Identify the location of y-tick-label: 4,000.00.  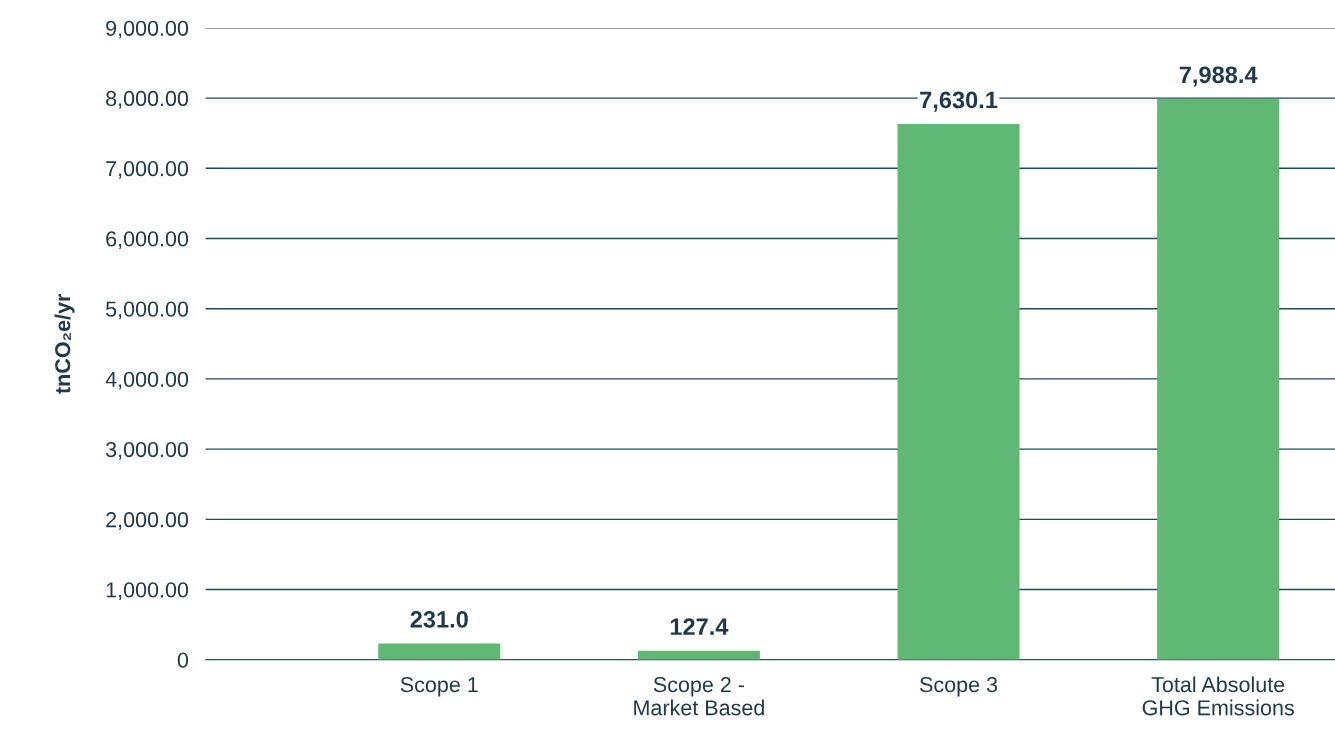
(147, 380).